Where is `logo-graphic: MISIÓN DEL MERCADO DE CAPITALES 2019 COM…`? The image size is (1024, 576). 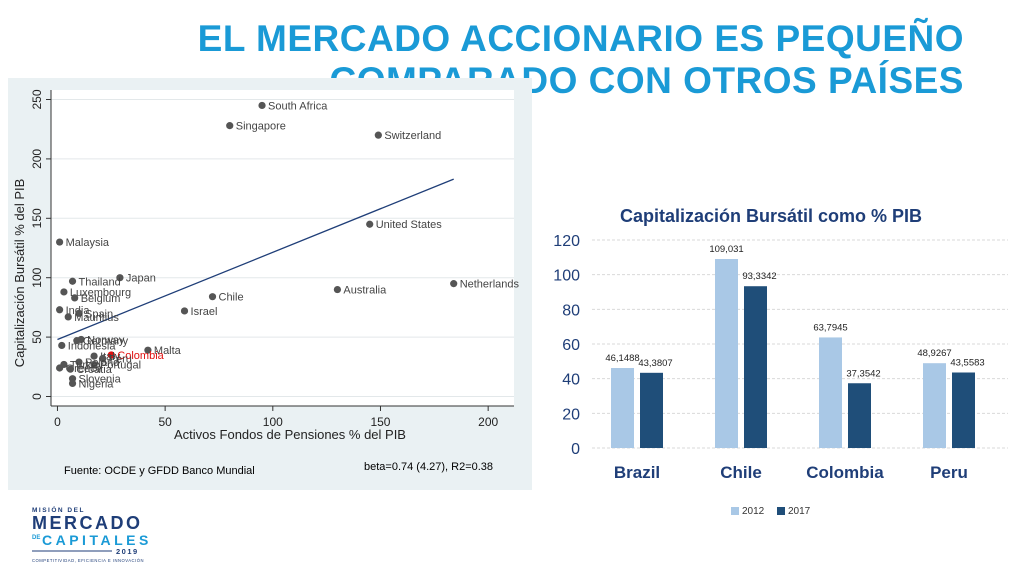 logo-graphic: MISIÓN DEL MERCADO DE CAPITALES 2019 COM… is located at coordinates (92, 534).